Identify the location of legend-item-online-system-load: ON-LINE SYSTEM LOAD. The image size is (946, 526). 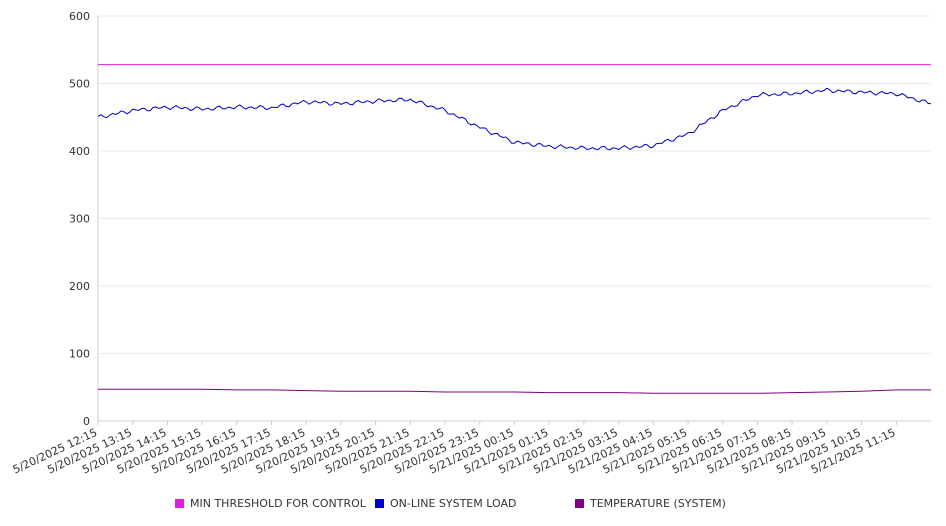
(445, 503).